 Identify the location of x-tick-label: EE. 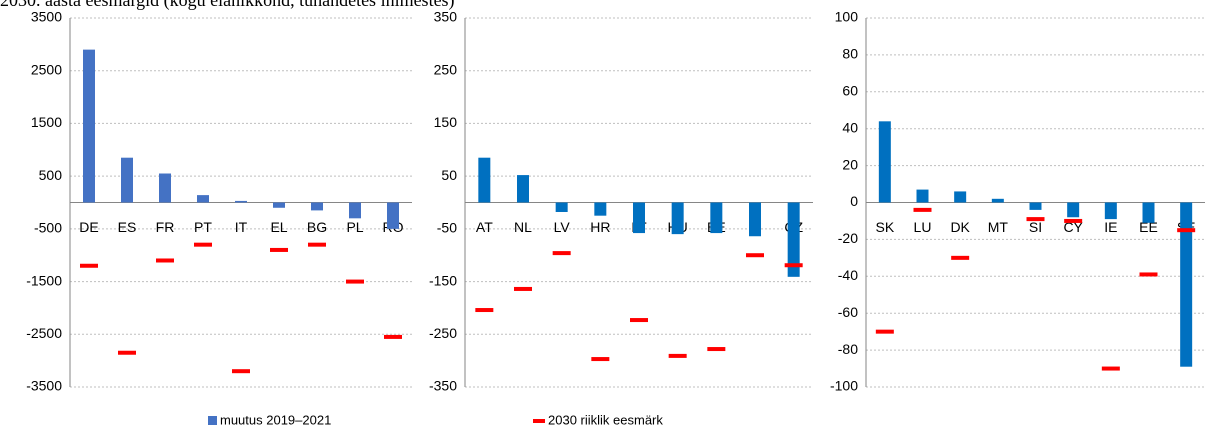
(1148, 227).